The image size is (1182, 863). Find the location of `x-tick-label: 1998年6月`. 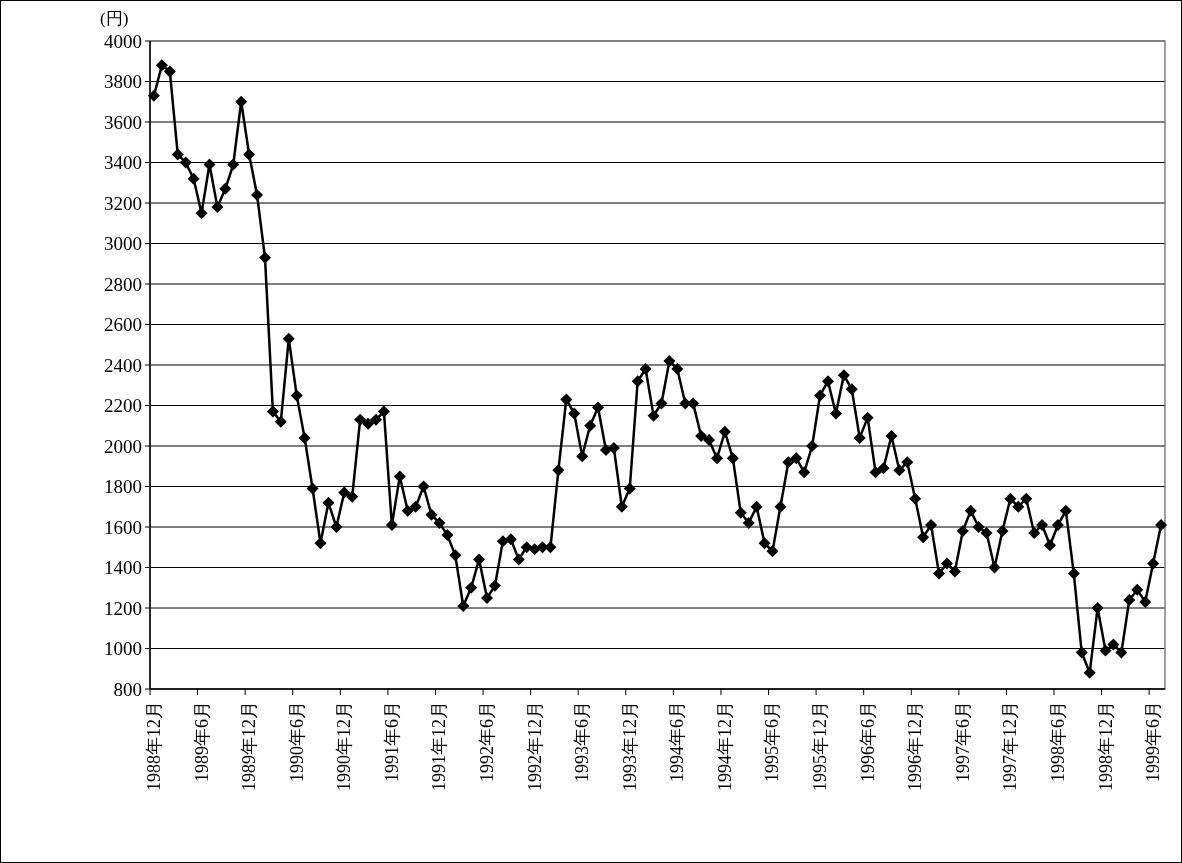

x-tick-label: 1998年6月 is located at coordinates (1057, 741).